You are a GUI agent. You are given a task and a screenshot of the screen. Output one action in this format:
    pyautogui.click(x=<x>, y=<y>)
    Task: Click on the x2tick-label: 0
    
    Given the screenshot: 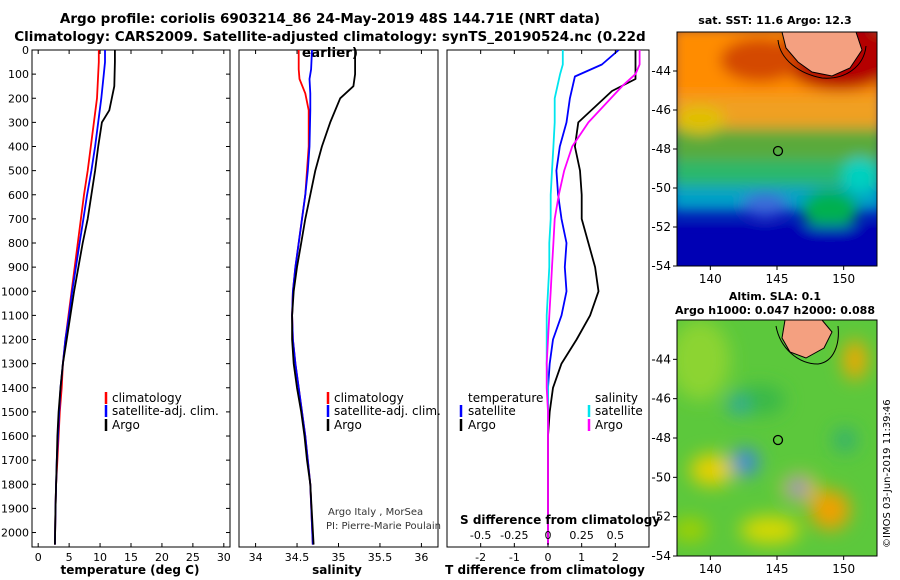 What is the action you would take?
    pyautogui.click(x=548, y=535)
    